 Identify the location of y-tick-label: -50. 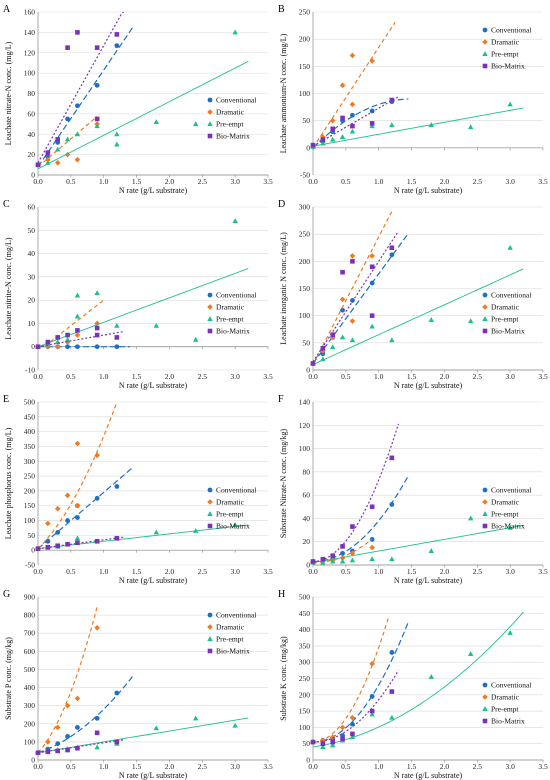
(305, 175).